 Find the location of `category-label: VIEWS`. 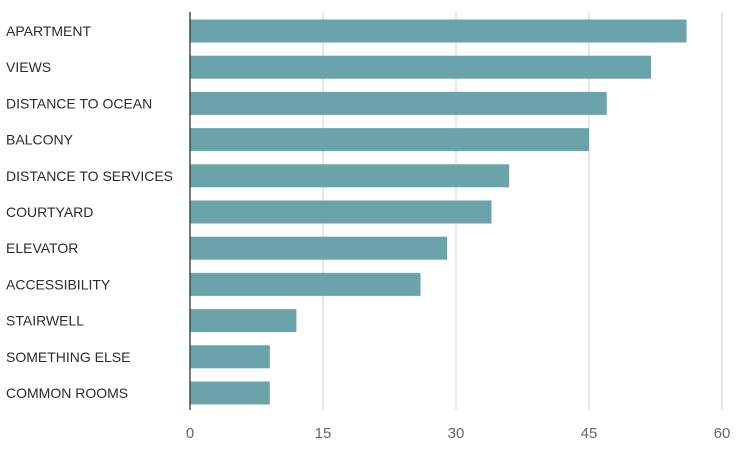

category-label: VIEWS is located at coordinates (28, 67).